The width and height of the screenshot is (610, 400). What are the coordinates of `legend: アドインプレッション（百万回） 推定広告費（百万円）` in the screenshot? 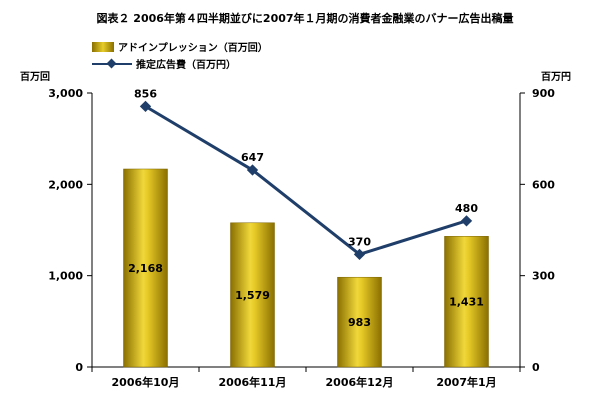 It's located at (180, 55).